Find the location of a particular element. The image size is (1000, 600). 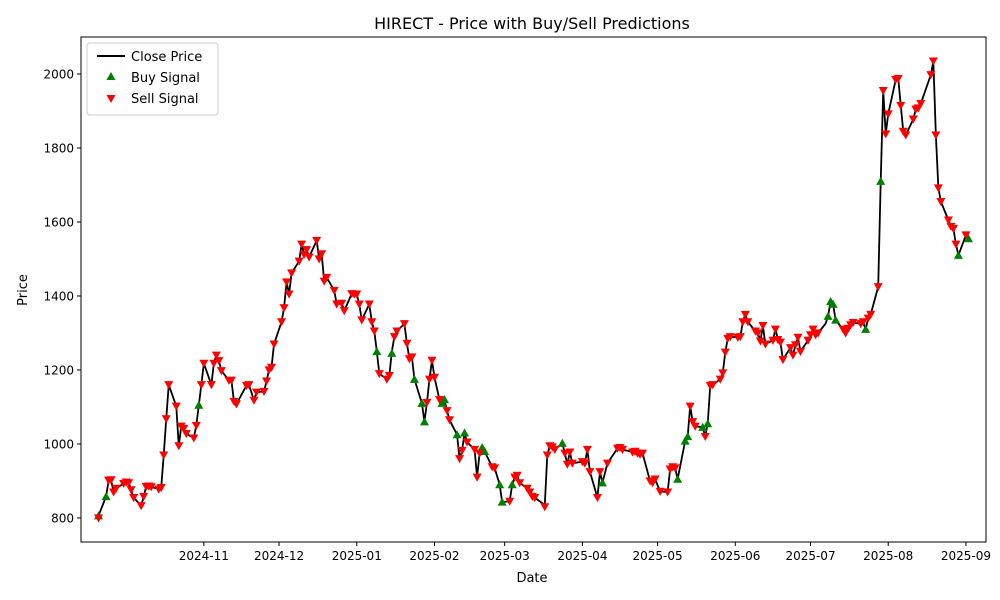

x-tick-label: 2025-04 is located at coordinates (582, 556).